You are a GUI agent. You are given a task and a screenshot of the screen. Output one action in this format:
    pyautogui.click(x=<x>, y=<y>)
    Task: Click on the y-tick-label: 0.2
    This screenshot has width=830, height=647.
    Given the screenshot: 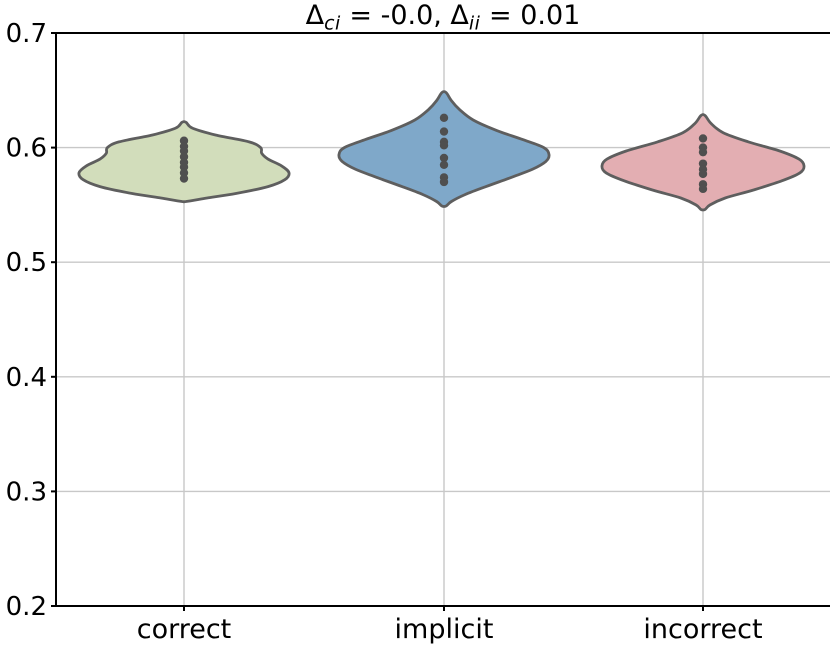 What is the action you would take?
    pyautogui.click(x=26, y=607)
    